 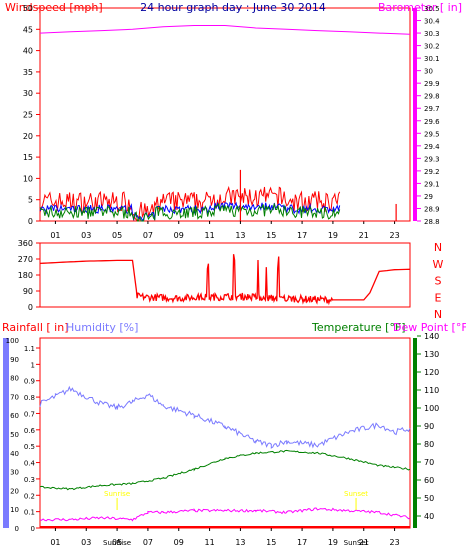 I want to click on barometer-tick-label: 29.2, so click(x=432, y=172).